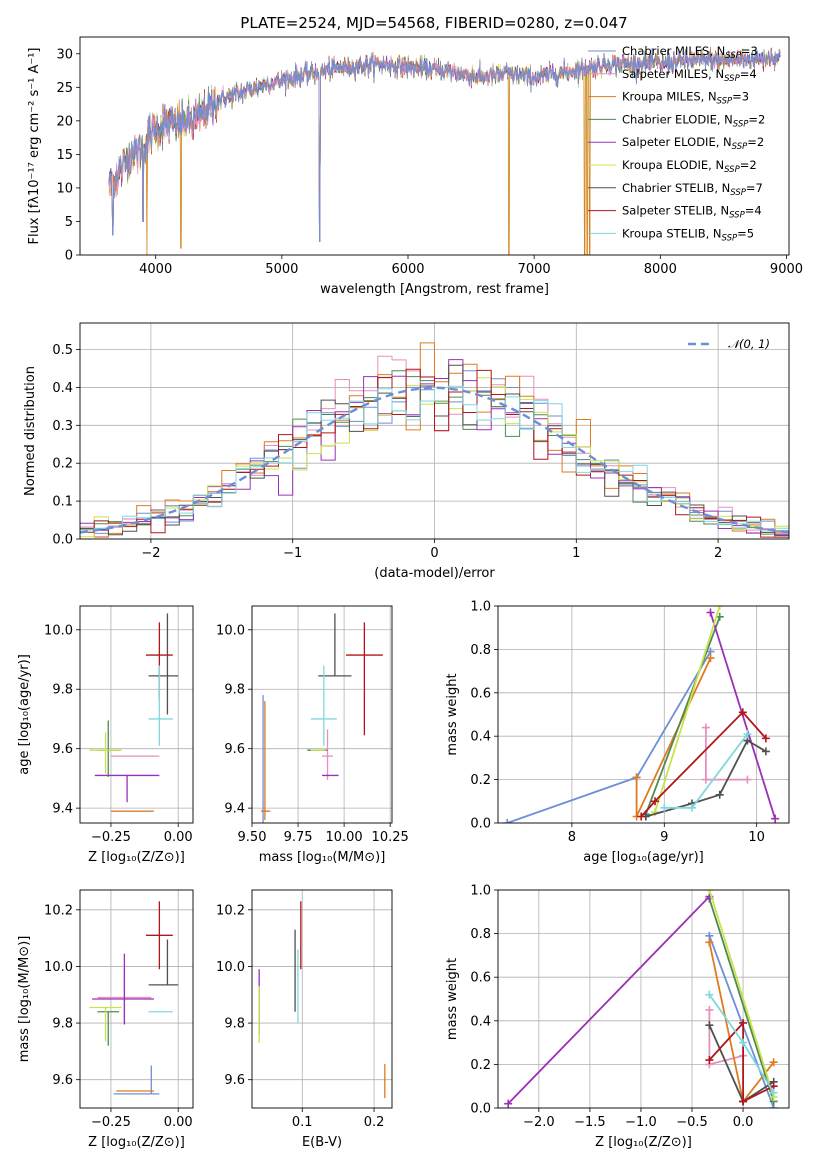 This screenshot has width=819, height=1170. I want to click on weight-vs-Z-xtick-label: −1.0, so click(641, 1122).